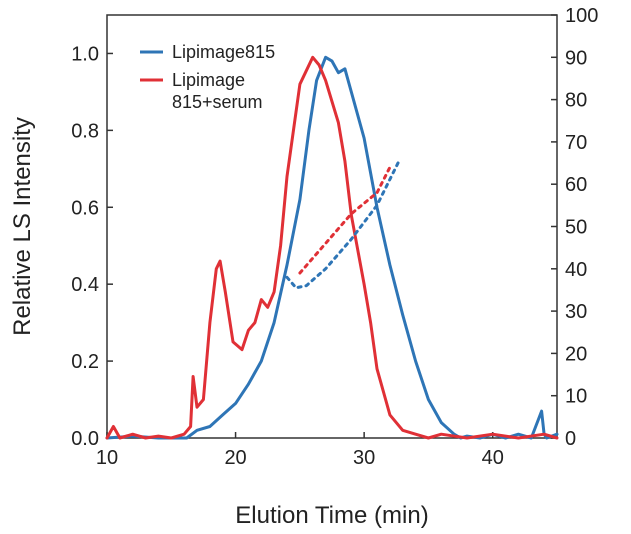  What do you see at coordinates (85, 54) in the screenshot?
I see `y-tick-label: 1.0` at bounding box center [85, 54].